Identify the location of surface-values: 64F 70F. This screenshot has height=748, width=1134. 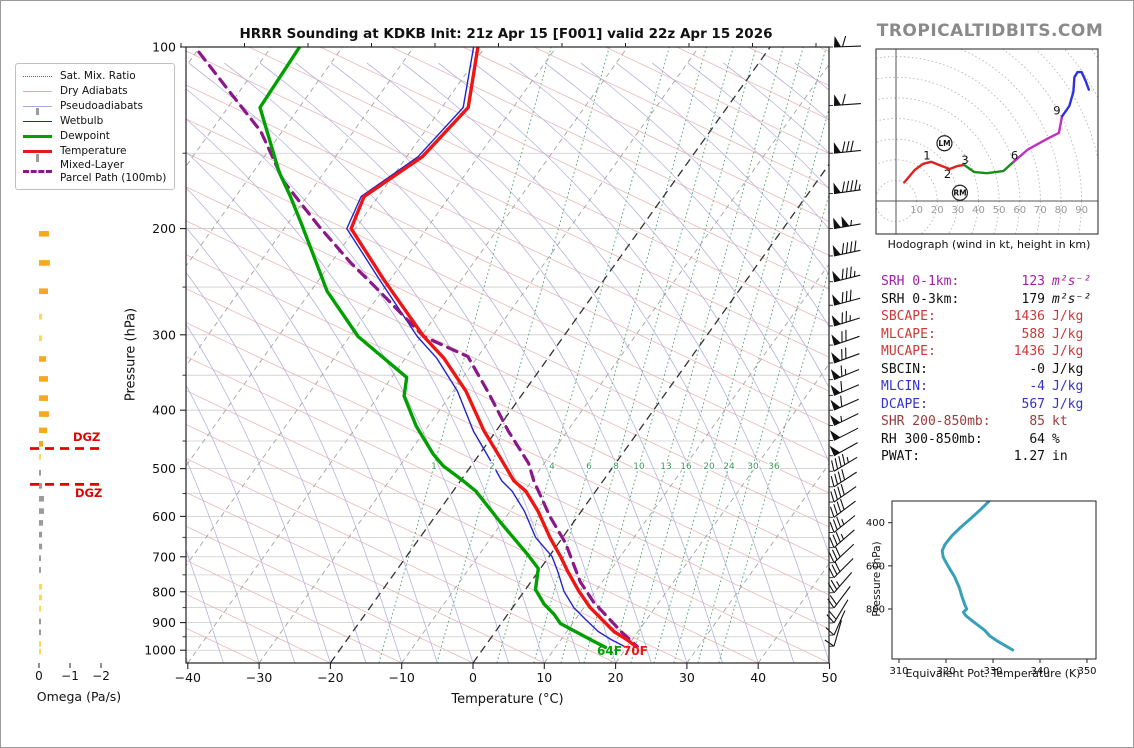
(622, 651).